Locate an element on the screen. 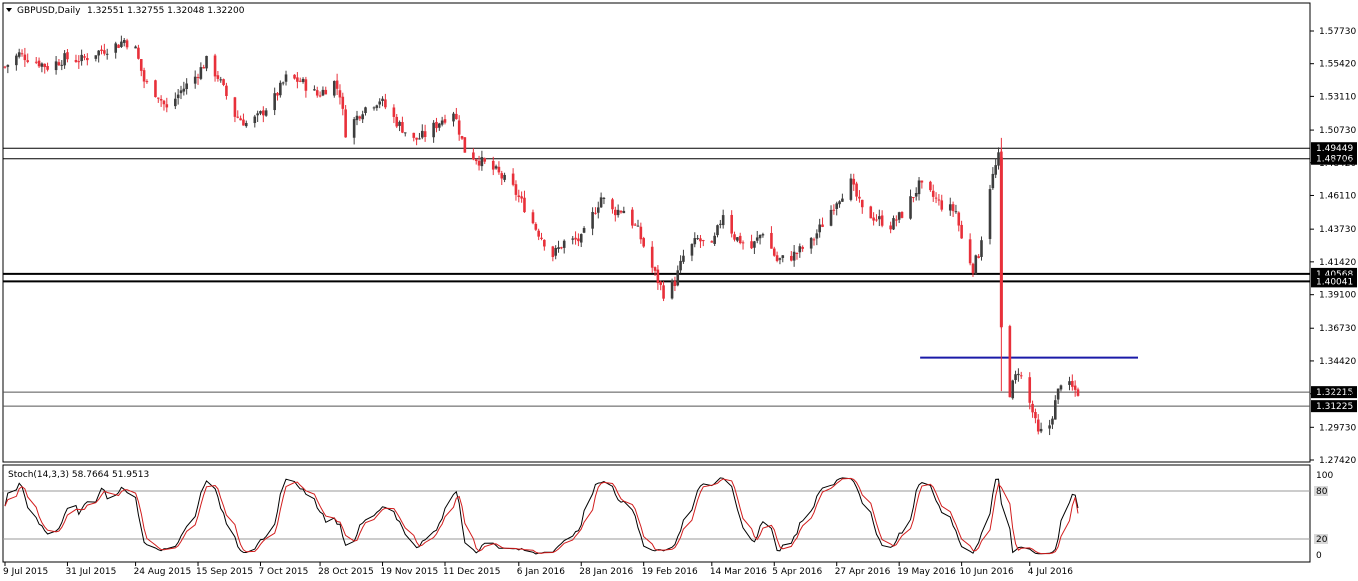 This screenshot has width=1358, height=581. collapse-triangle-icon is located at coordinates (9, 10).